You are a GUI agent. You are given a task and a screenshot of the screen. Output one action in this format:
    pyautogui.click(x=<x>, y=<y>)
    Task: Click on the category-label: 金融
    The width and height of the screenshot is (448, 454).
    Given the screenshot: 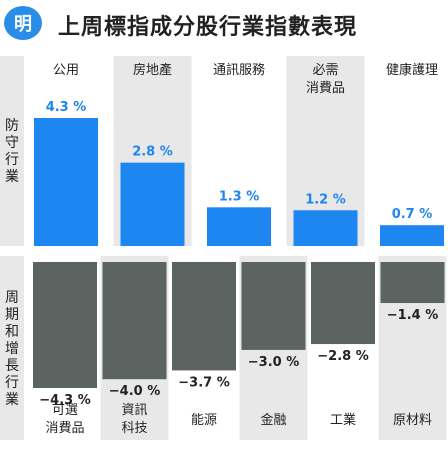 What is the action you would take?
    pyautogui.click(x=273, y=420)
    